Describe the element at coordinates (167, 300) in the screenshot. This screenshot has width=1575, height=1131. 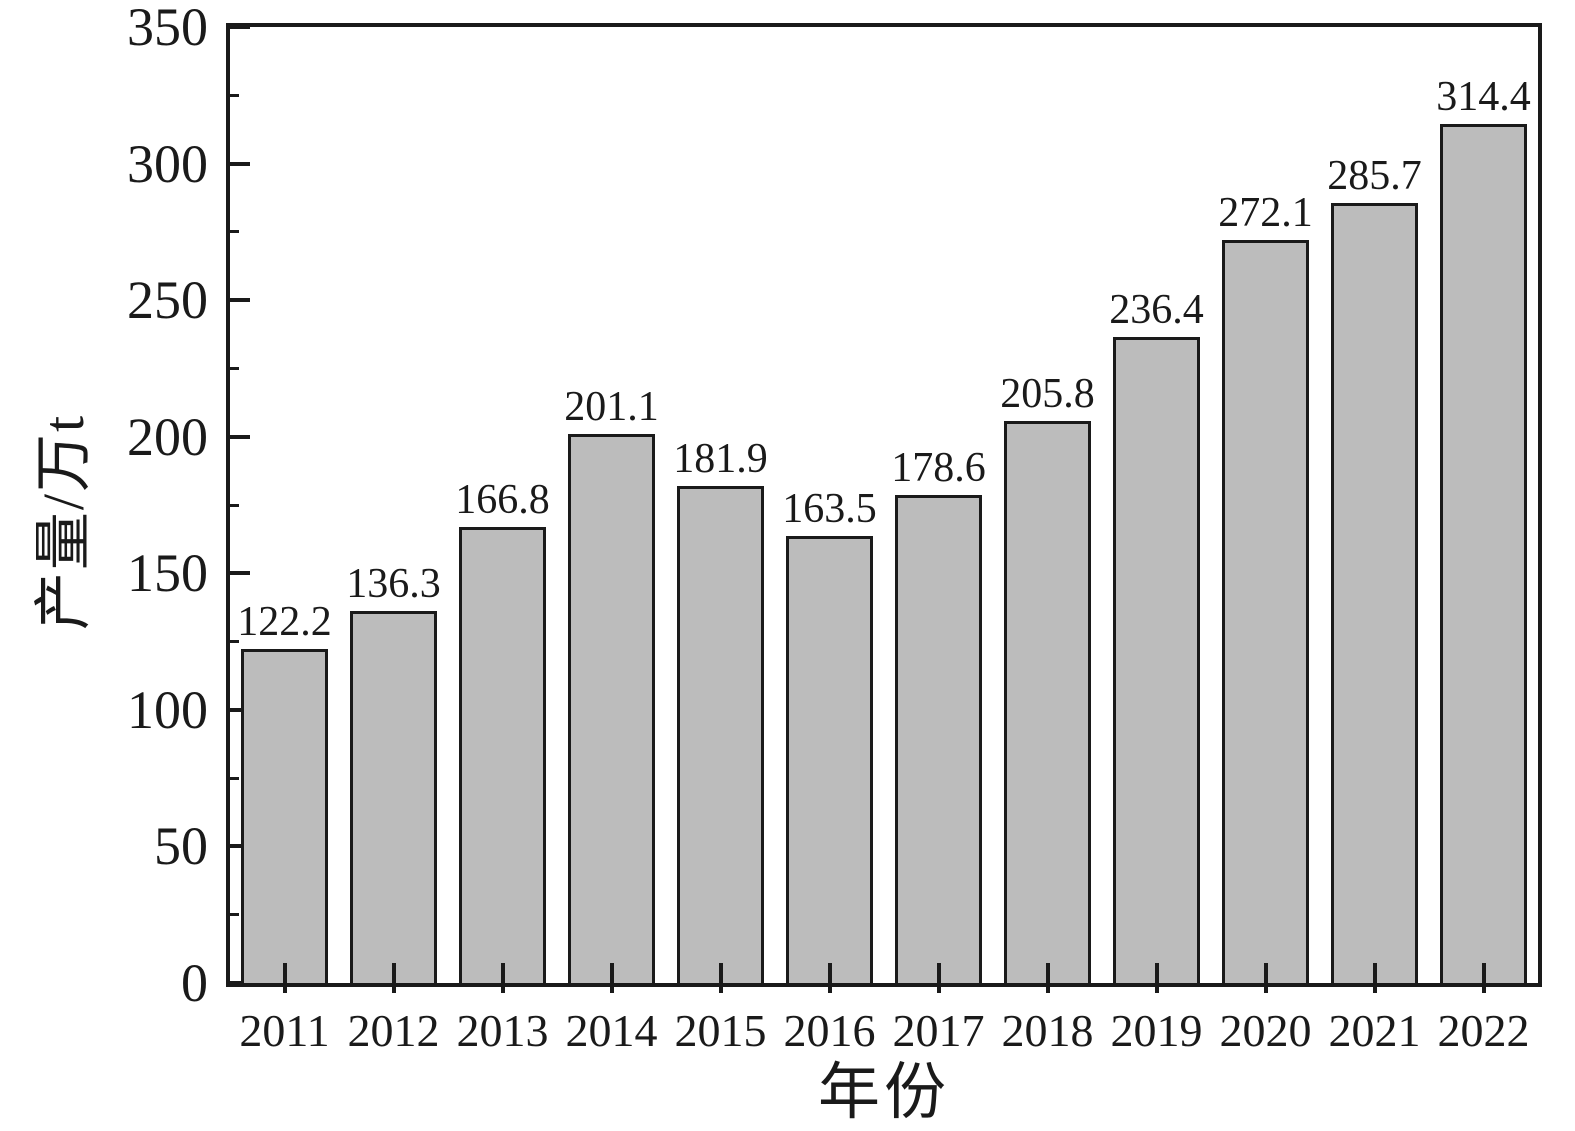
I see `y-tick-label: 250` at that location.